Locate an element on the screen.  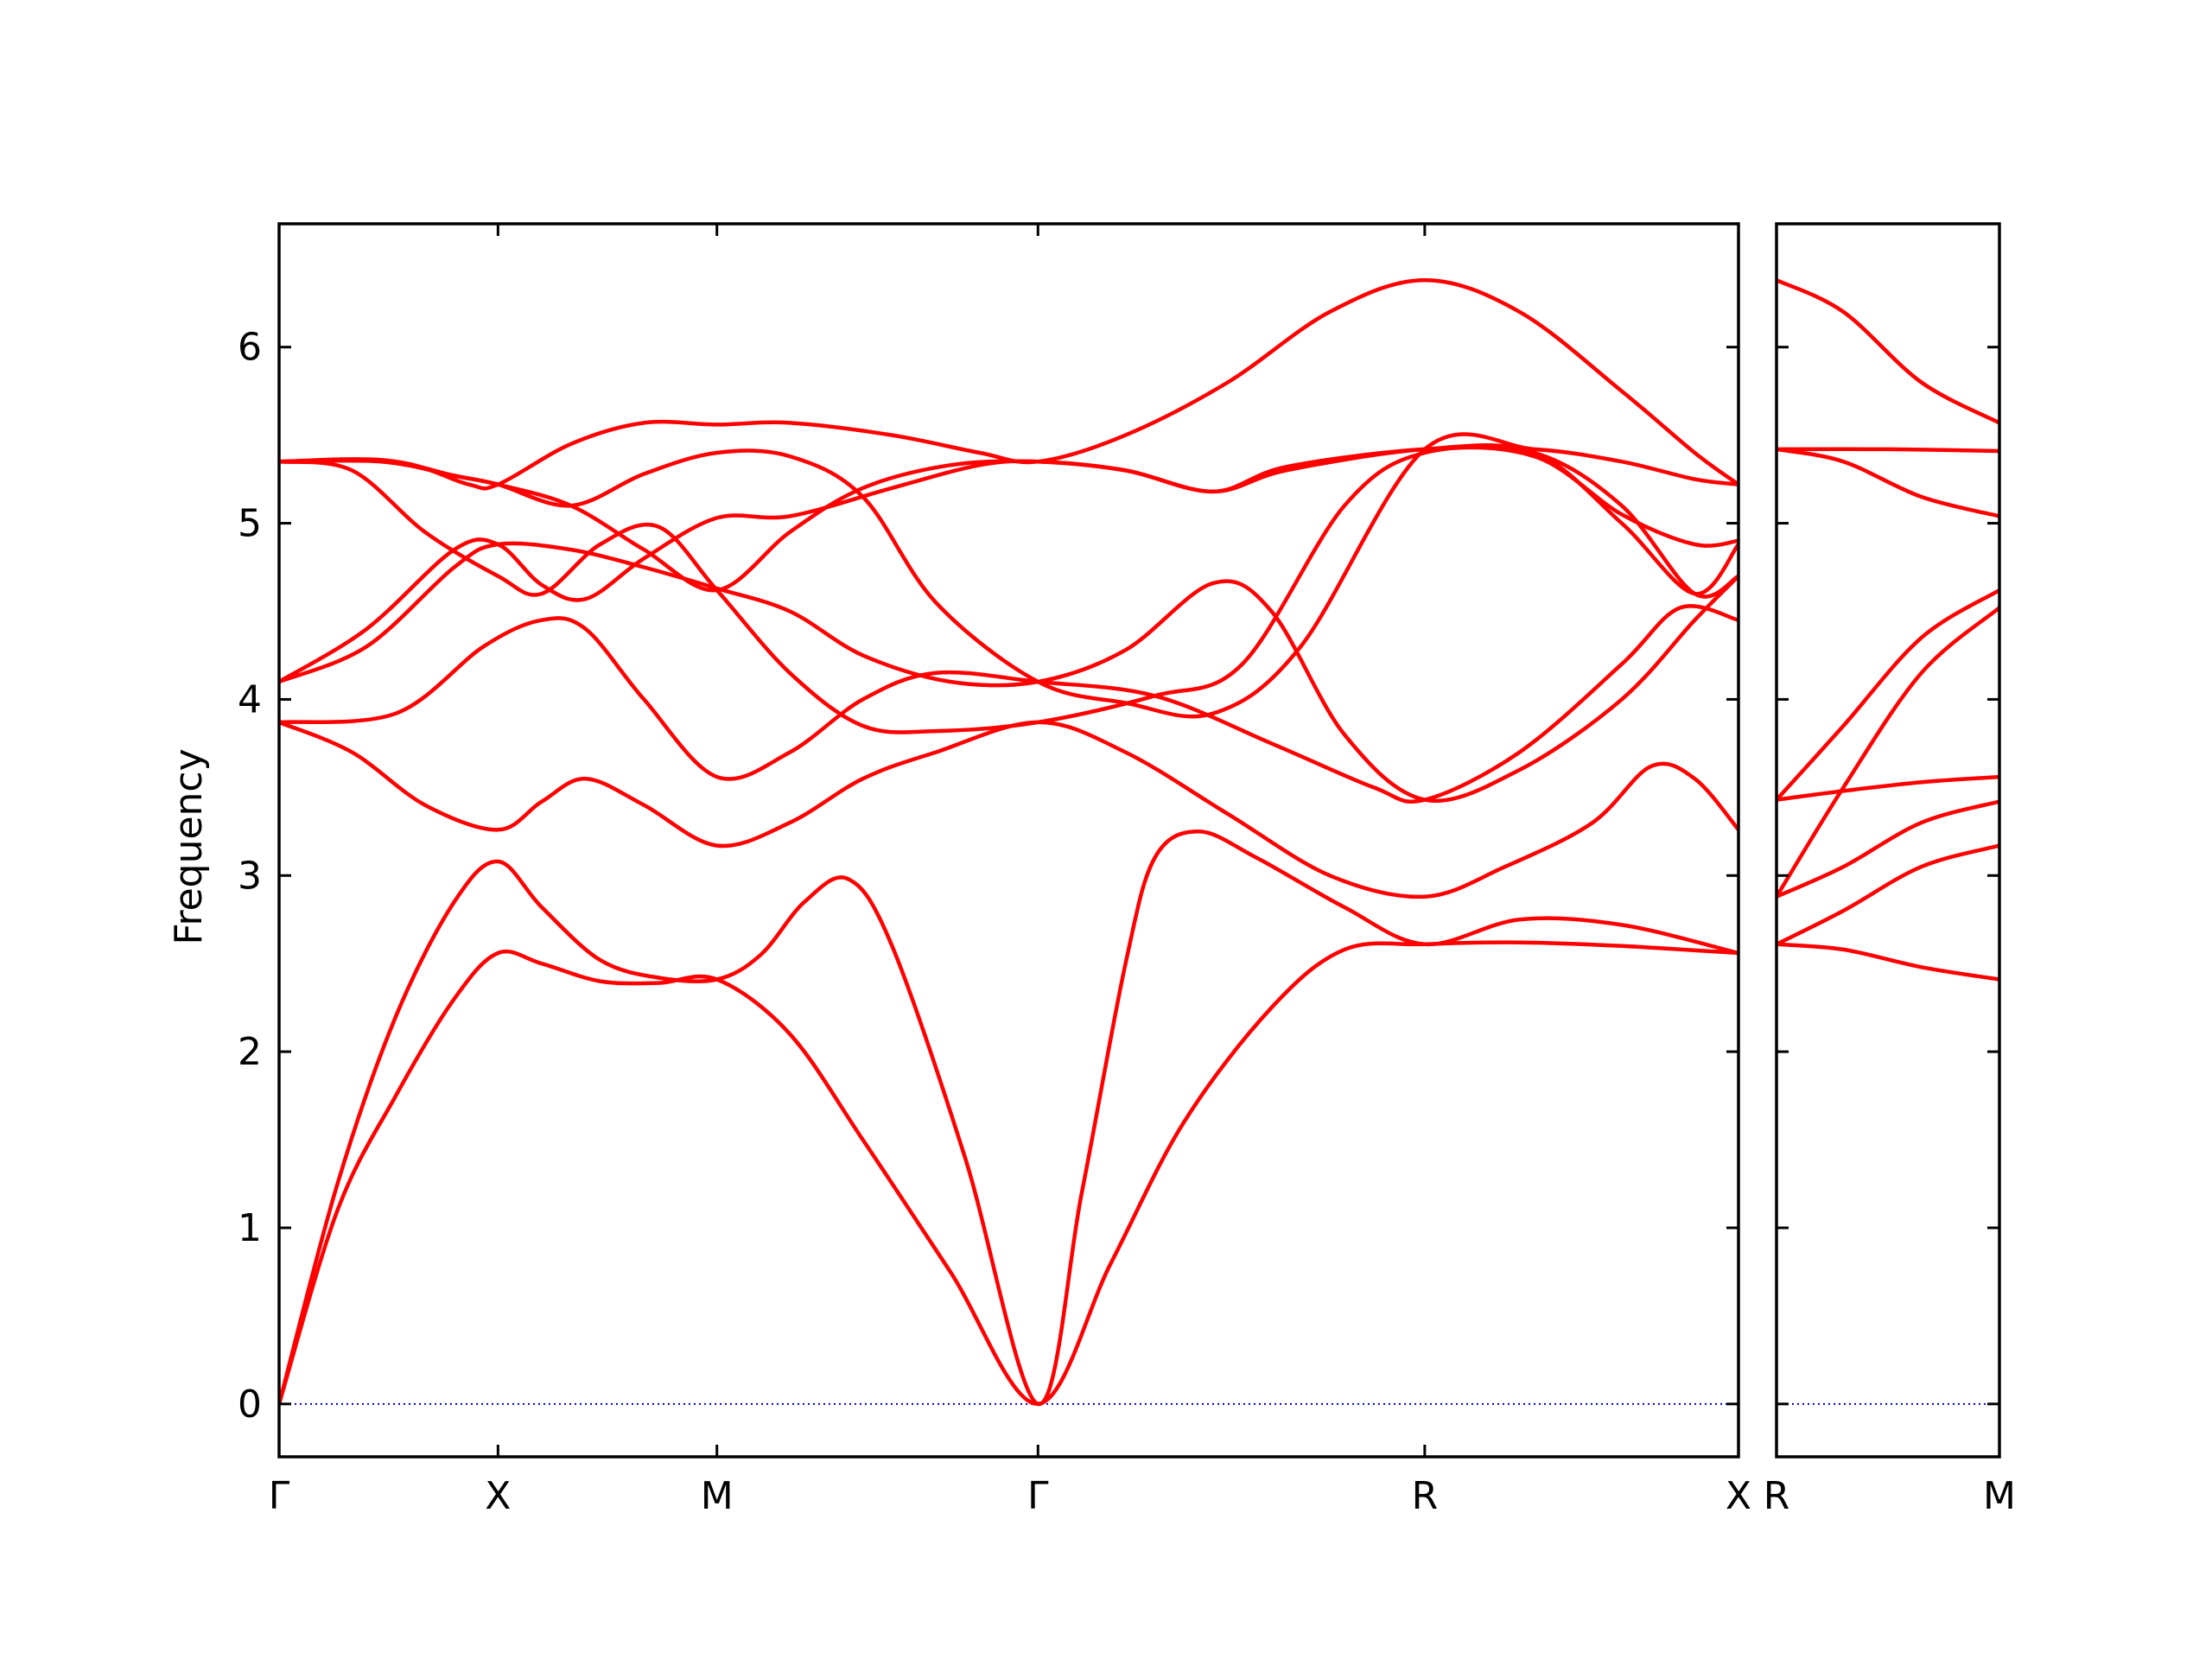
y-tick-label: 0 is located at coordinates (250, 1404).